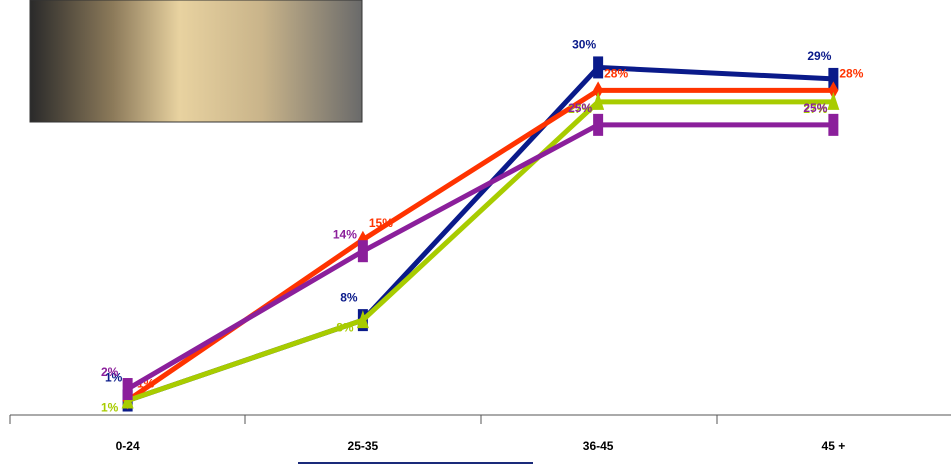  What do you see at coordinates (110, 372) in the screenshot?
I see `data-label: 2%` at bounding box center [110, 372].